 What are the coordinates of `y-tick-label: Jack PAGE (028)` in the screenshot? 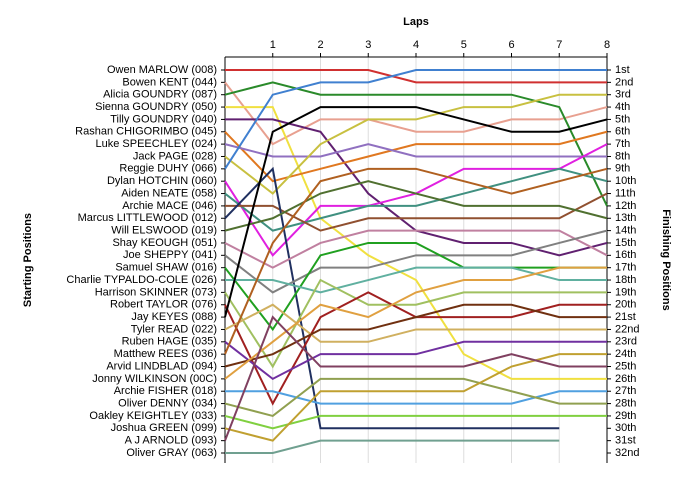 It's located at (175, 156).